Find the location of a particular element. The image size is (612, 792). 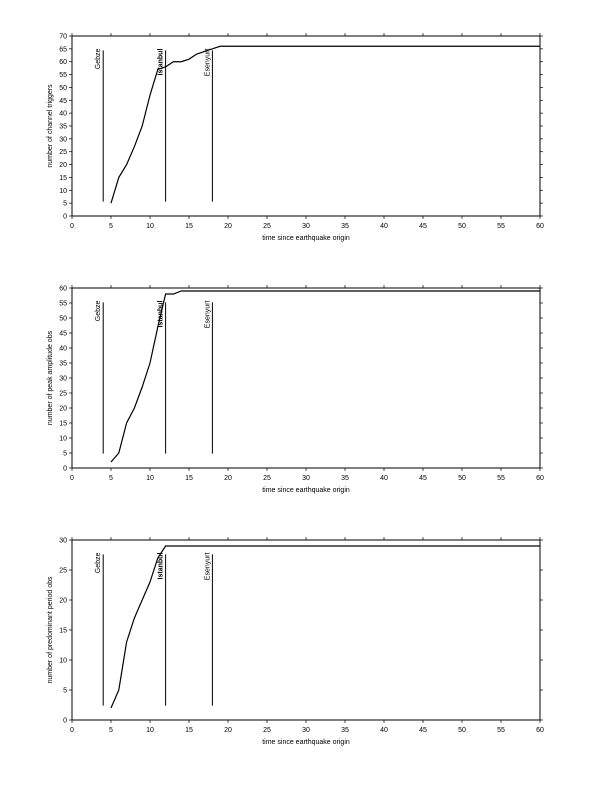

y-tick-label: 65 is located at coordinates (63, 49).